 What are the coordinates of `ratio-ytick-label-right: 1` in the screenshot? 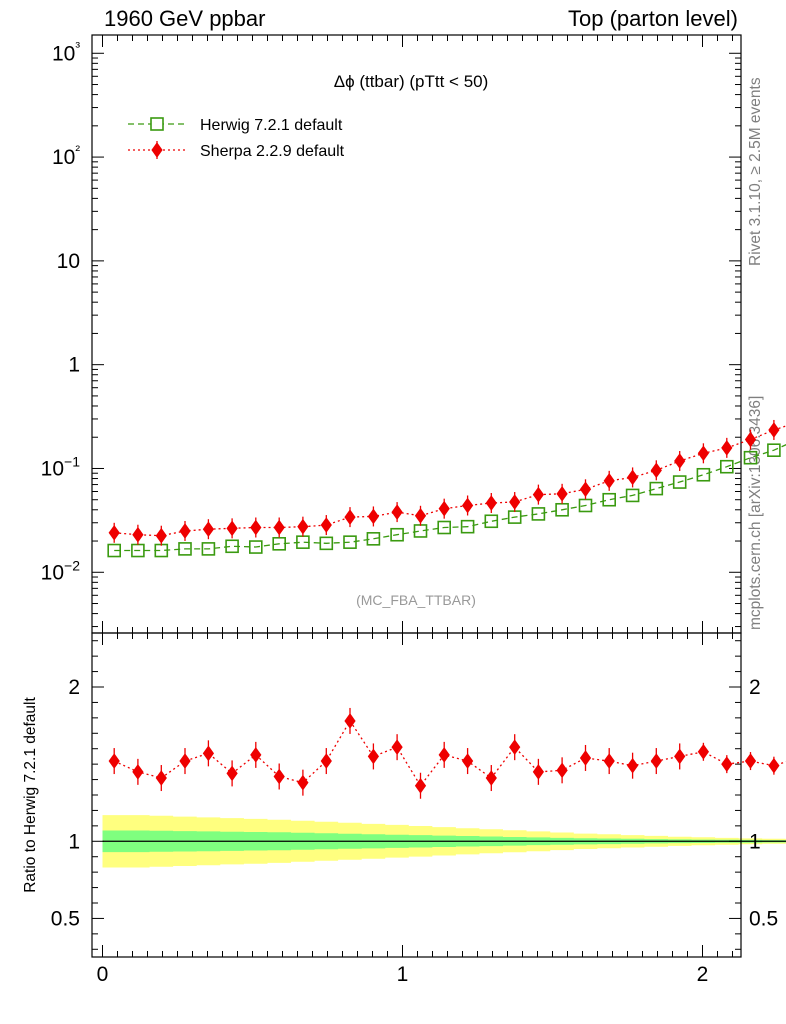 It's located at (755, 841).